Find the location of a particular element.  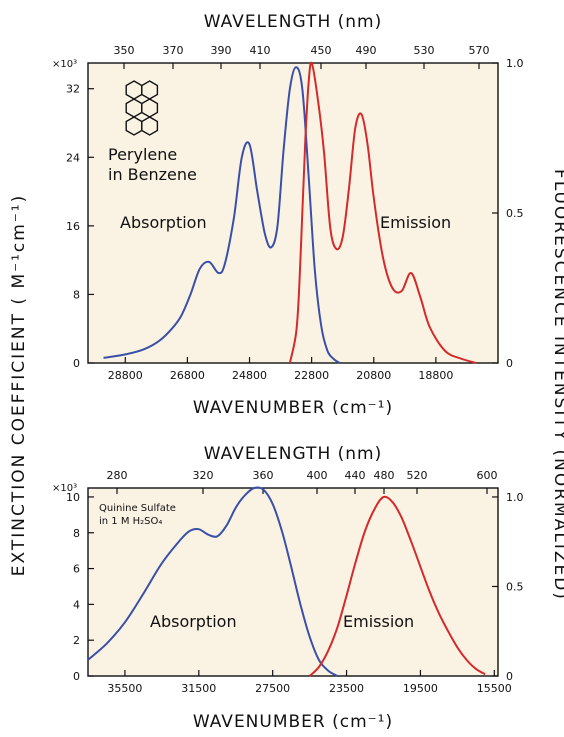

top-tick-label: 520 is located at coordinates (417, 475).